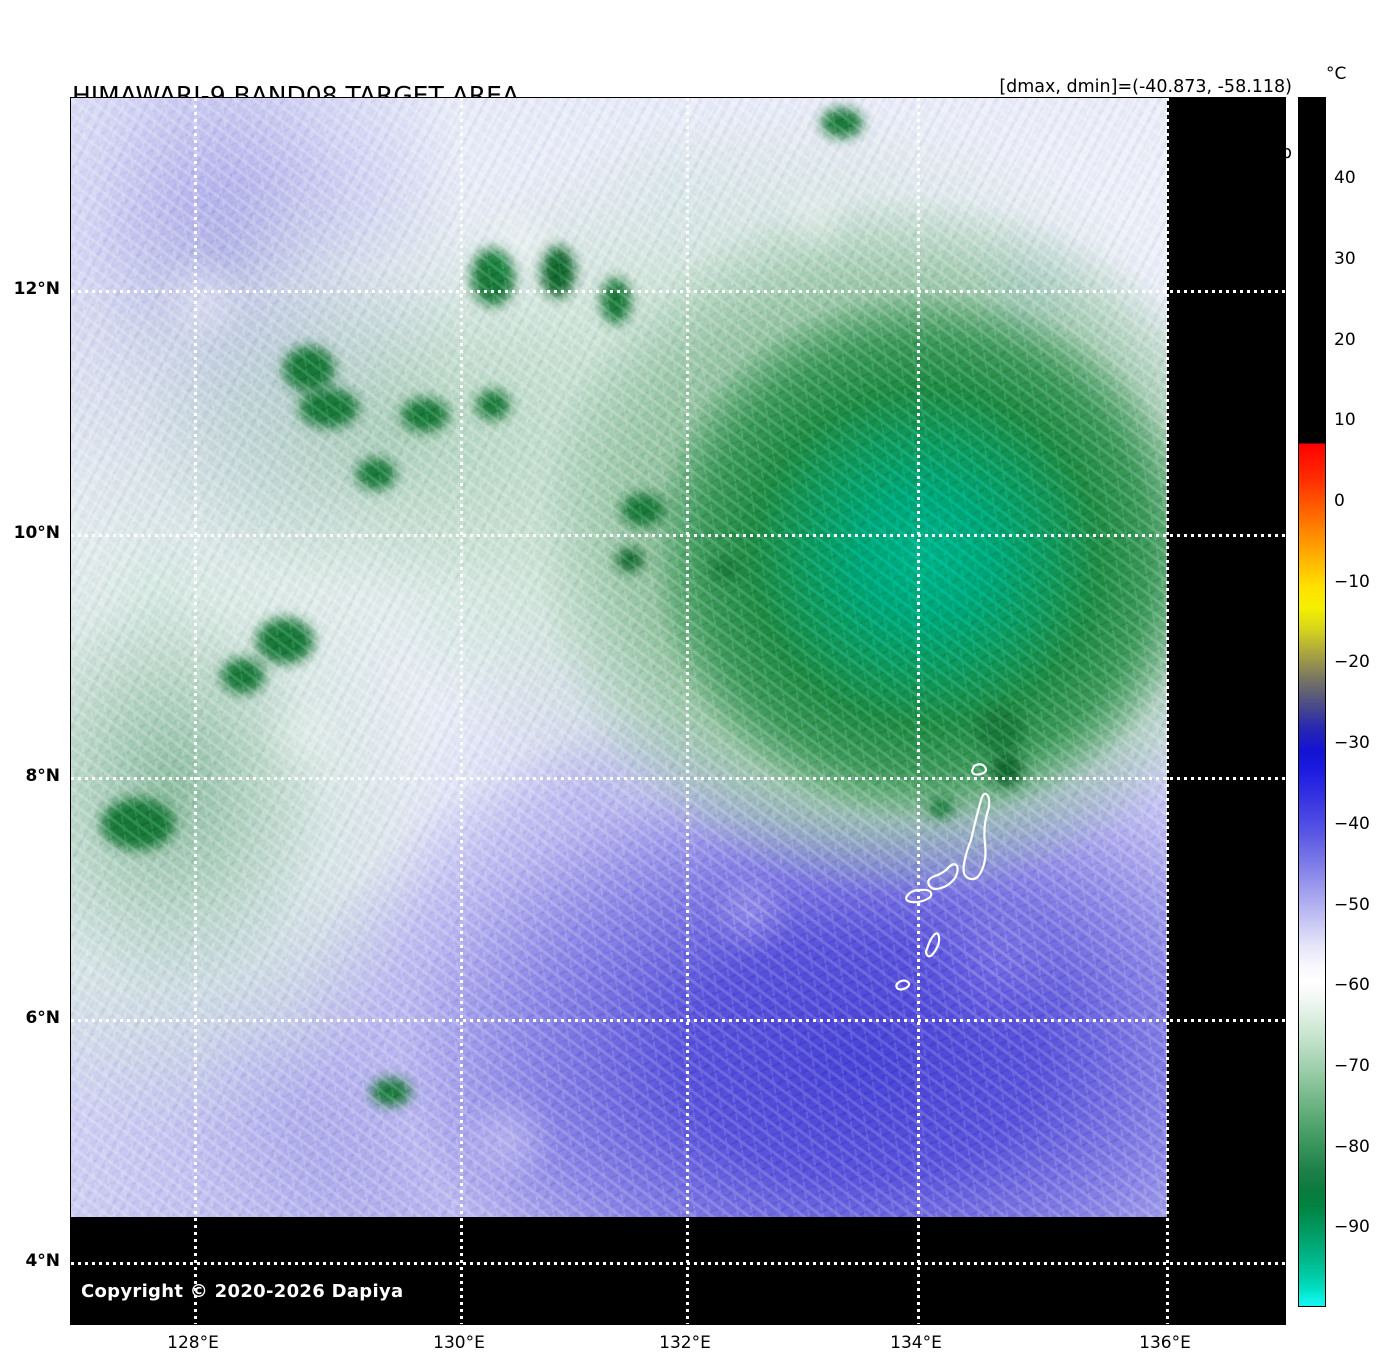  Describe the element at coordinates (459, 1343) in the screenshot. I see `xtick-label-130e: 130°E` at that location.